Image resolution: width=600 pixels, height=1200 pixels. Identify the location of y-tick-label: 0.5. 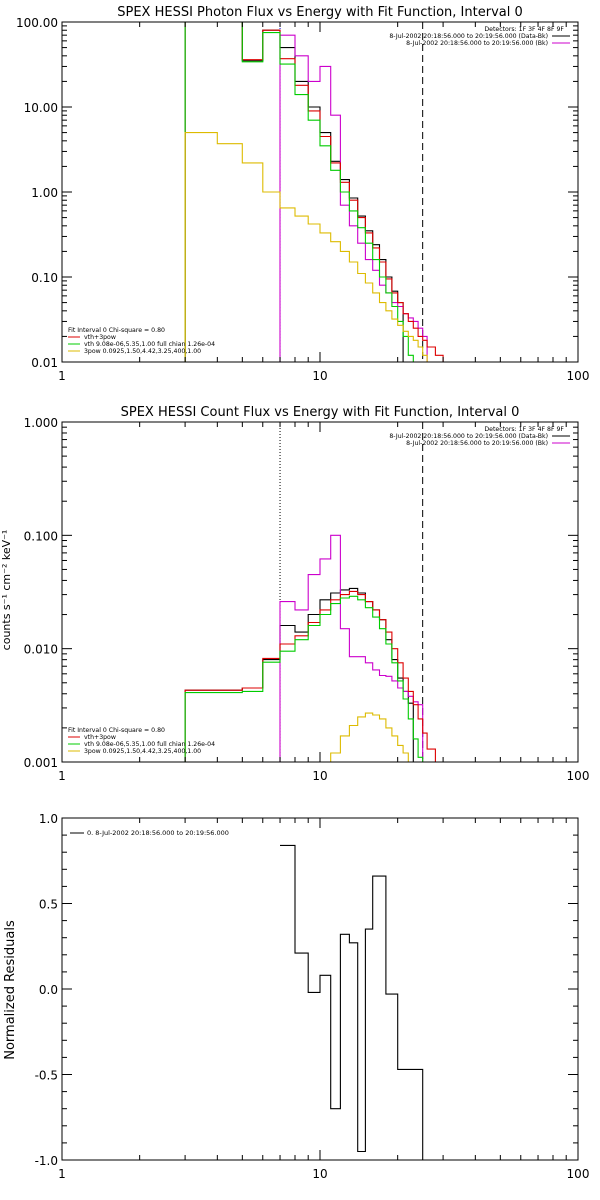
(48, 905).